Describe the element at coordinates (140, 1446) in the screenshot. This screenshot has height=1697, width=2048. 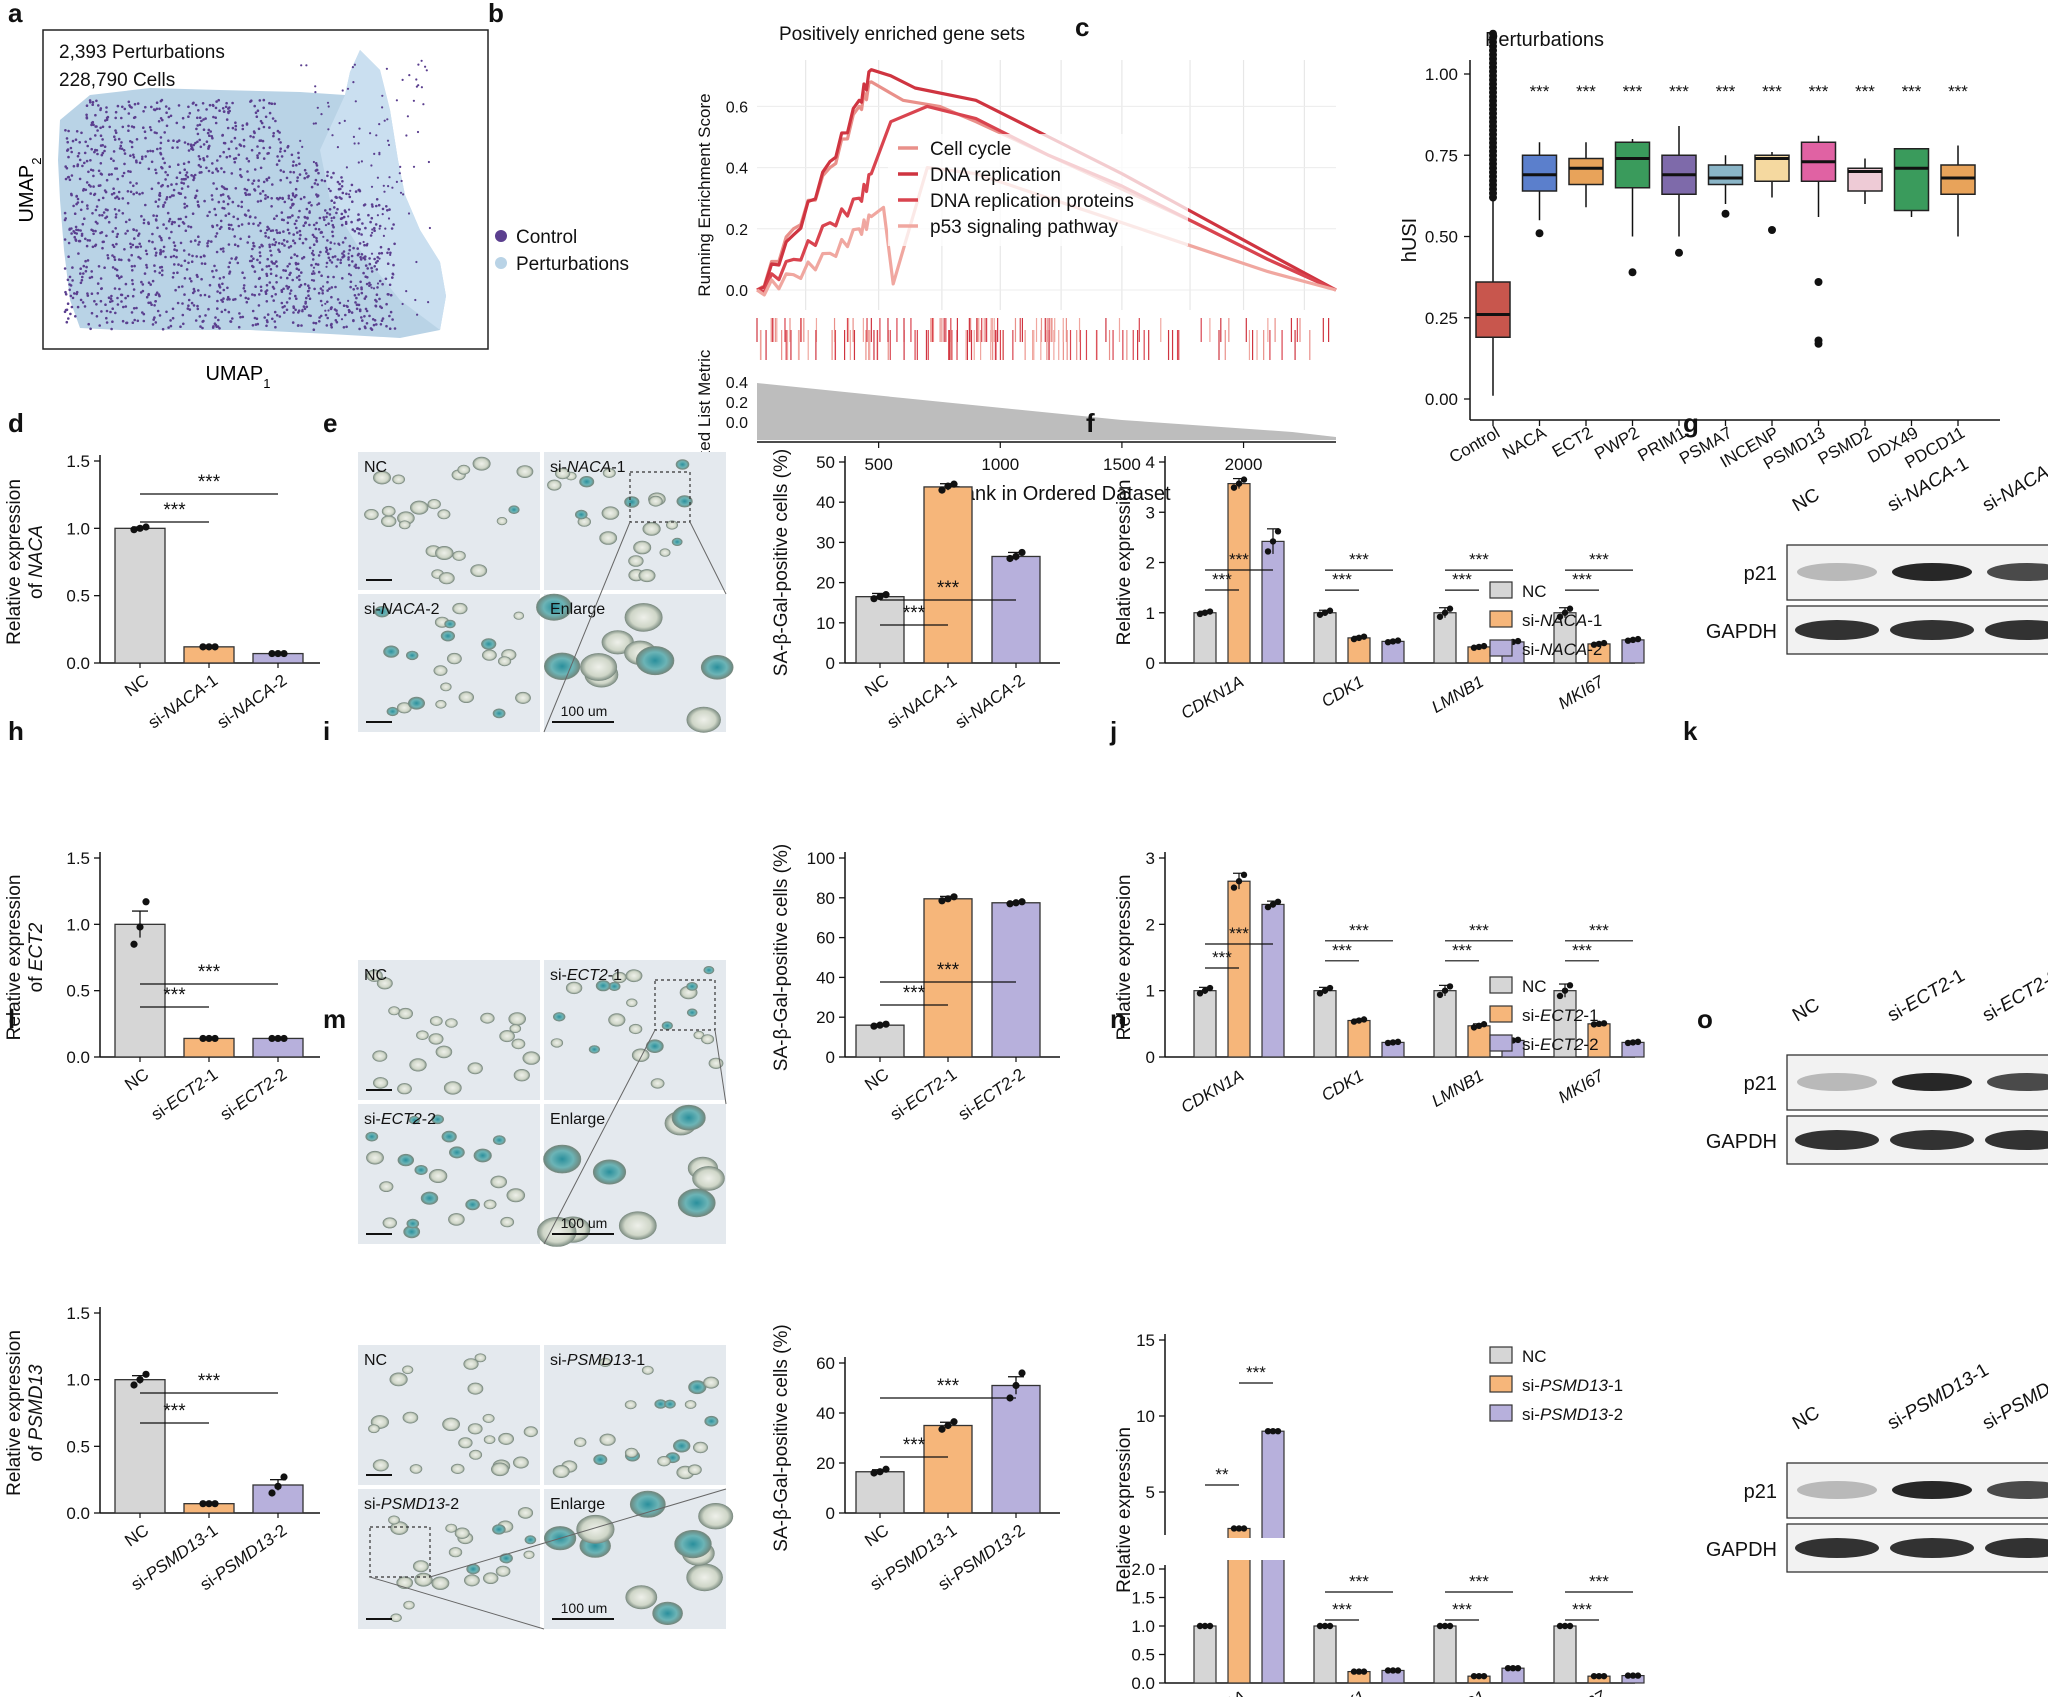
I see `bar` at that location.